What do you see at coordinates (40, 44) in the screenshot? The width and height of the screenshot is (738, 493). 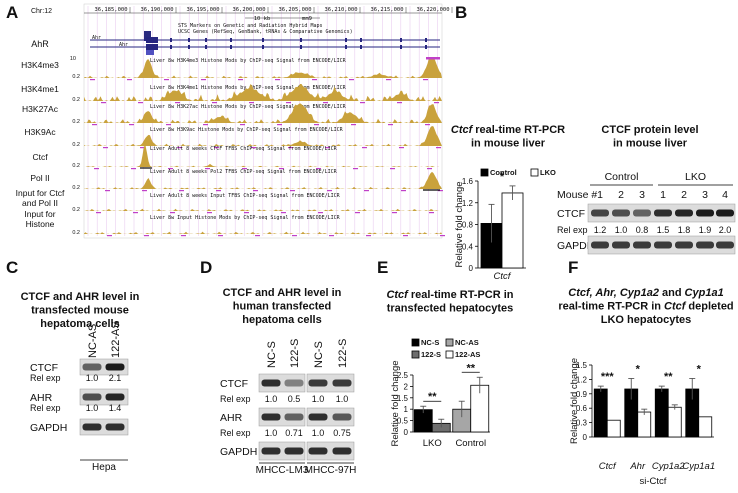 I see `track-label: AhR` at bounding box center [40, 44].